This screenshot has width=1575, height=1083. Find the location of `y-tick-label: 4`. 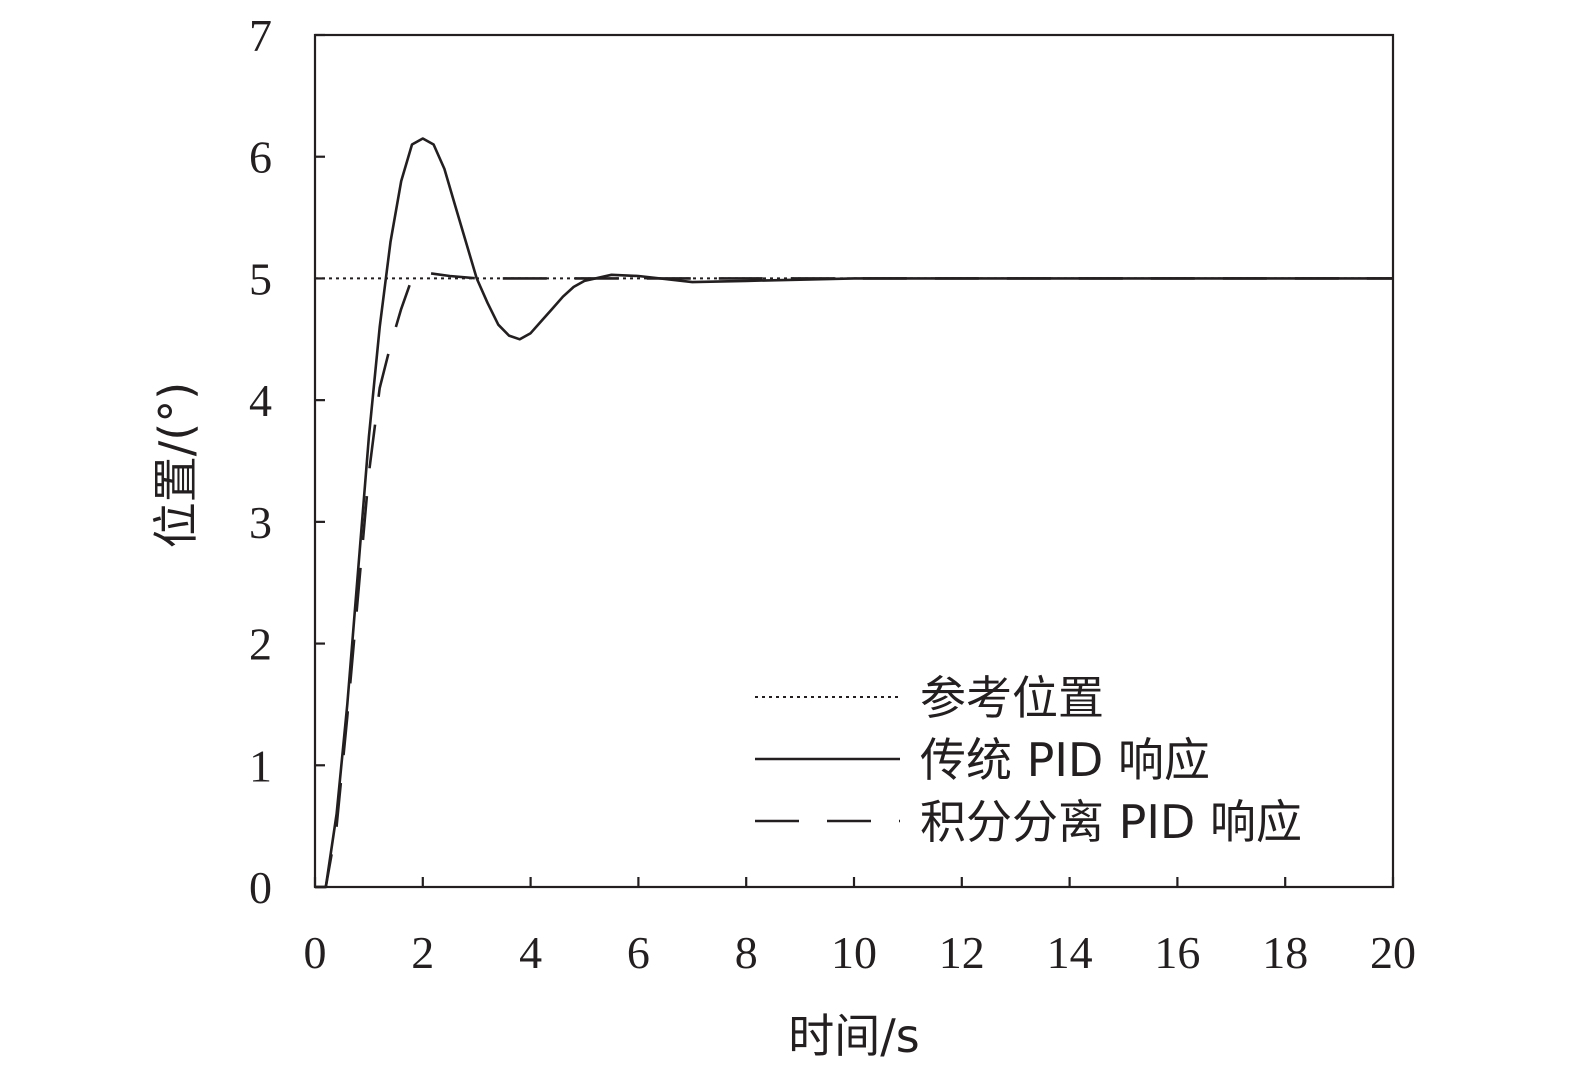

y-tick-label: 4 is located at coordinates (260, 400).